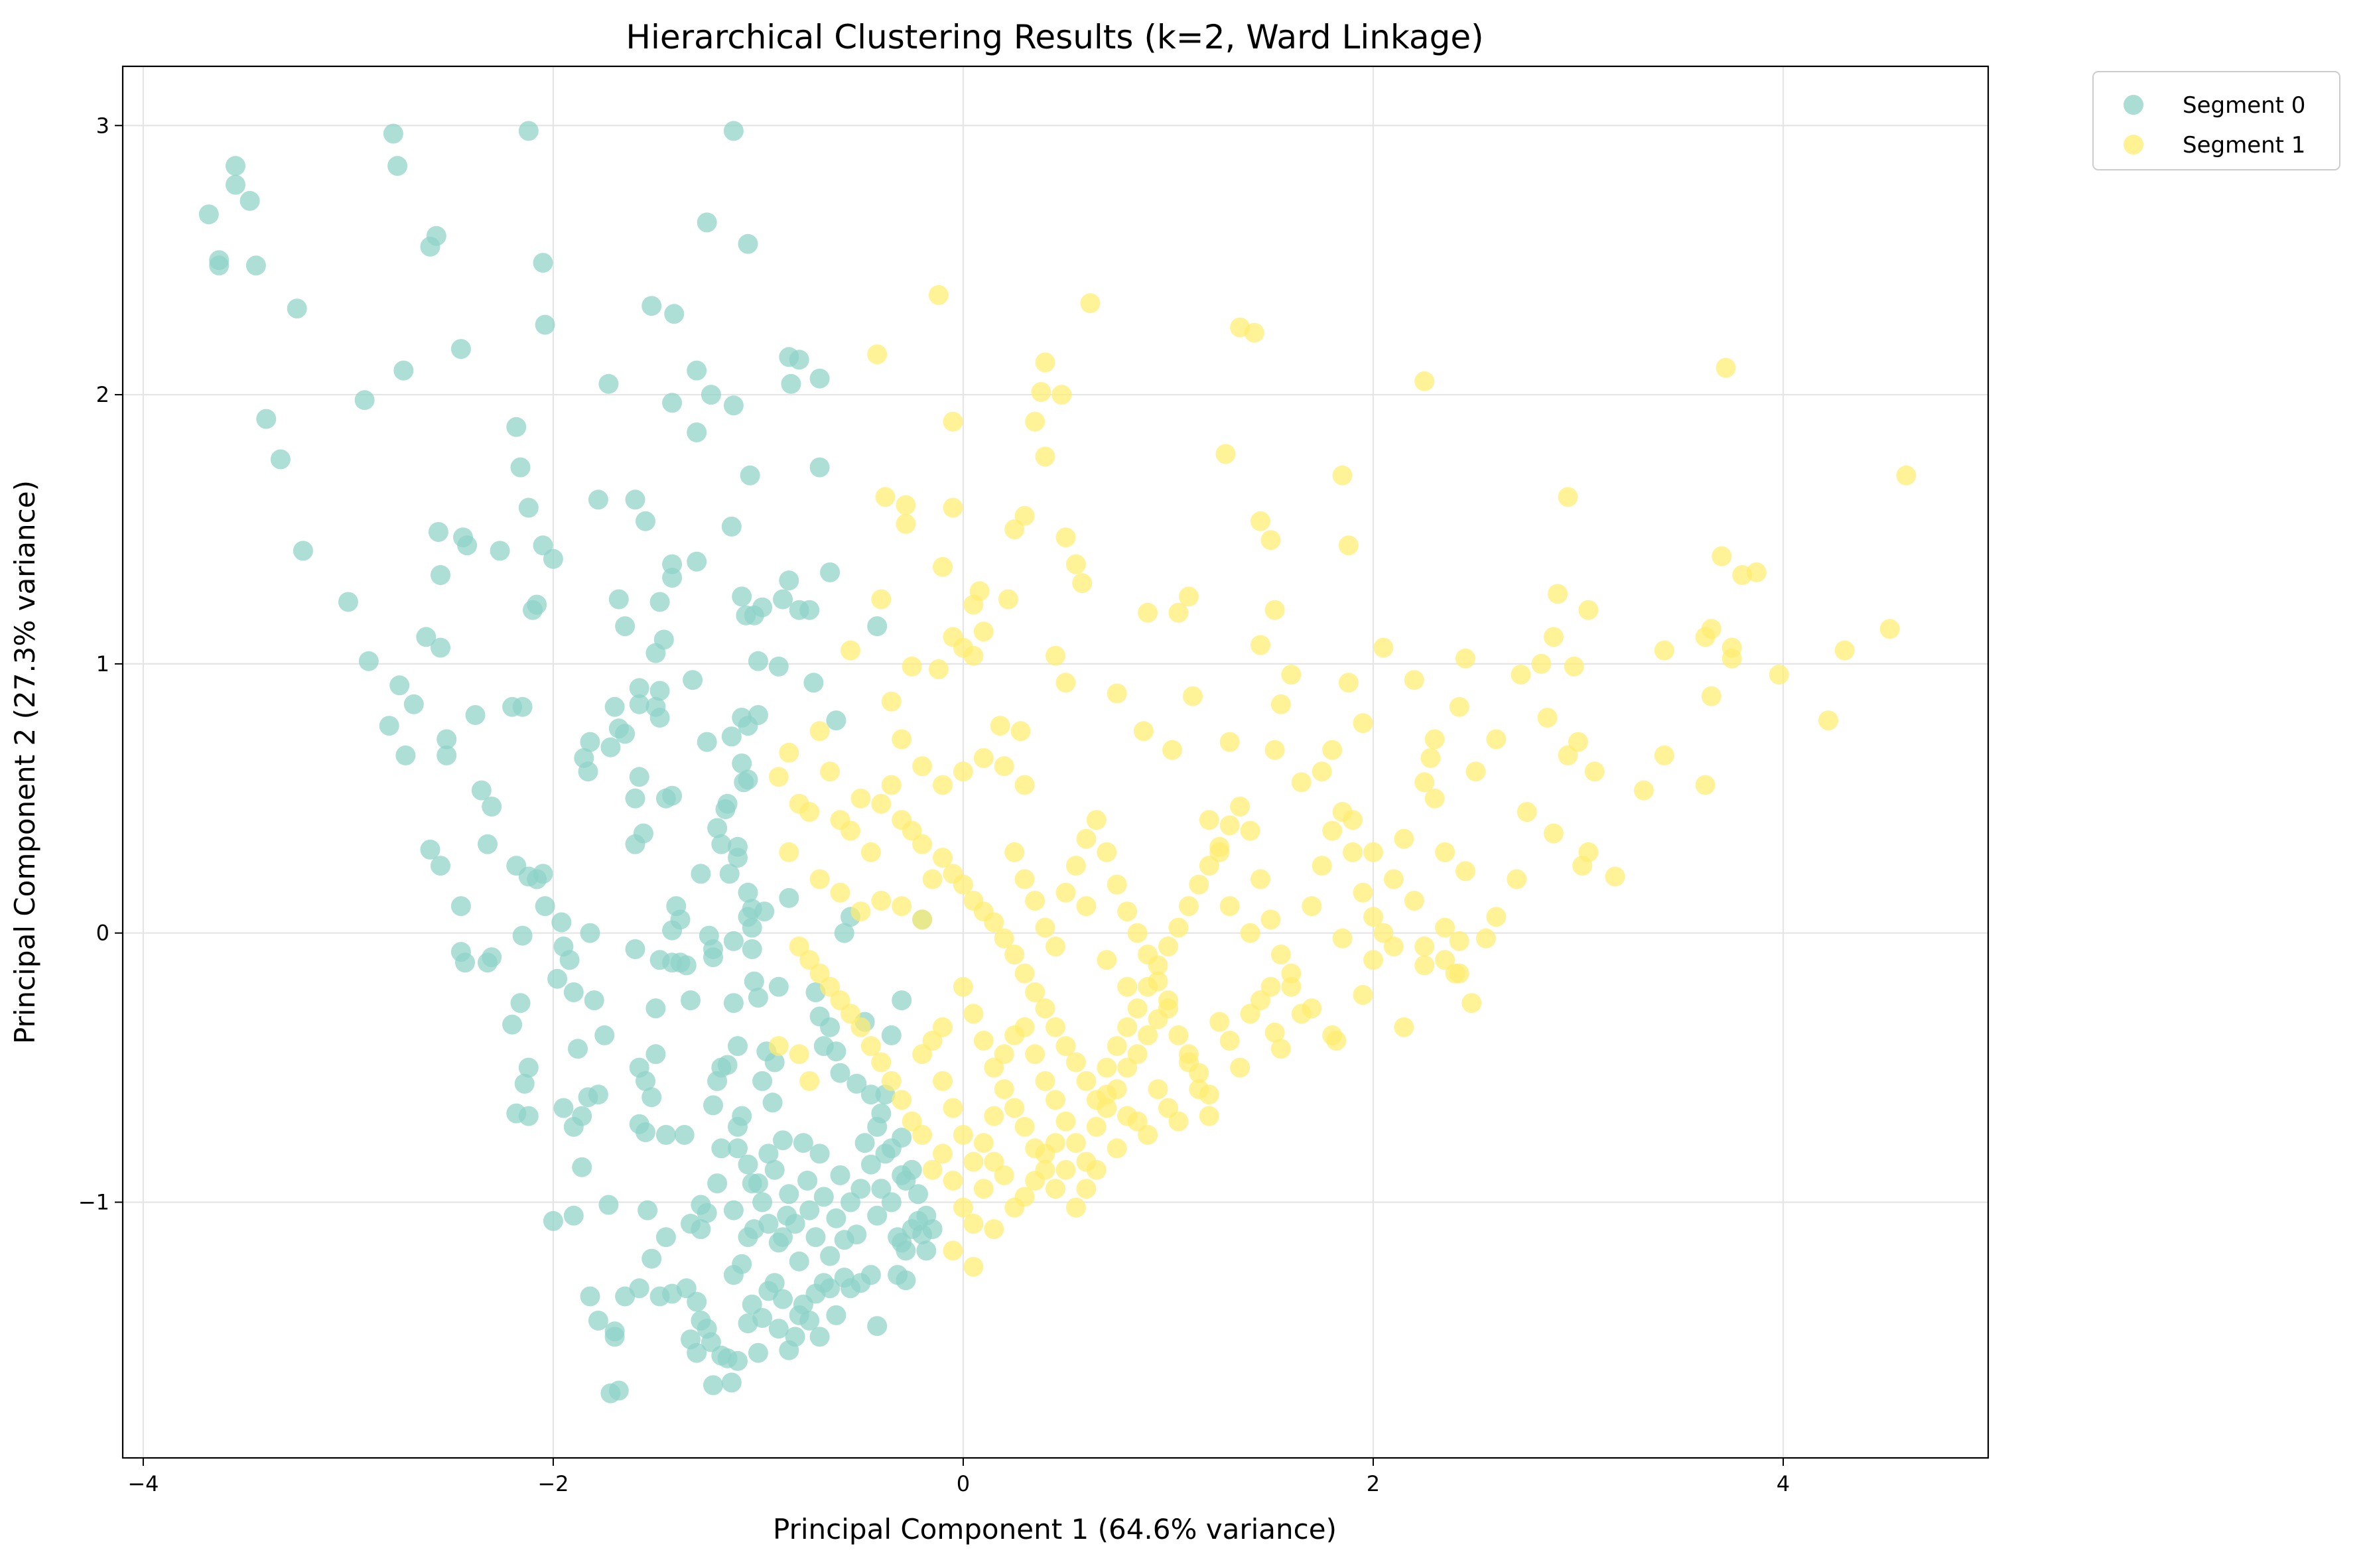 This screenshot has height=1568, width=2365. Describe the element at coordinates (2244, 146) in the screenshot. I see `legend-label-segment-1: Segment 1` at that location.